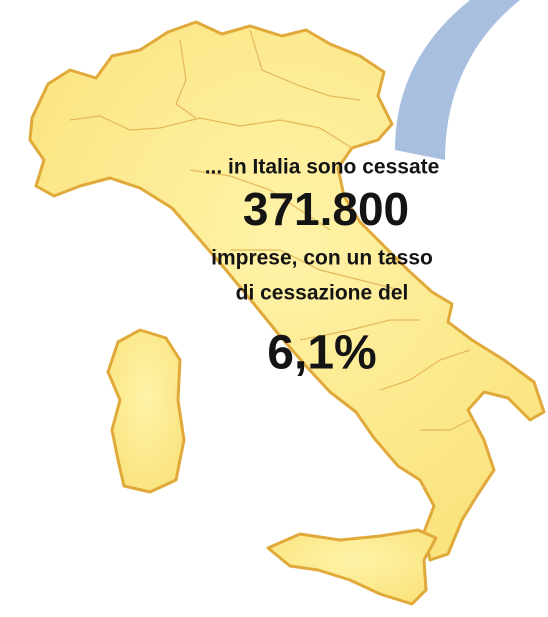 The image size is (548, 617). What do you see at coordinates (352, 567) in the screenshot?
I see `sicily` at bounding box center [352, 567].